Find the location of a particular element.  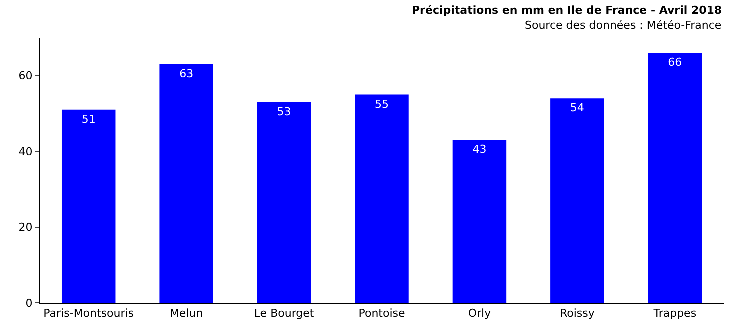

y-tick-label: 0 is located at coordinates (29, 303).